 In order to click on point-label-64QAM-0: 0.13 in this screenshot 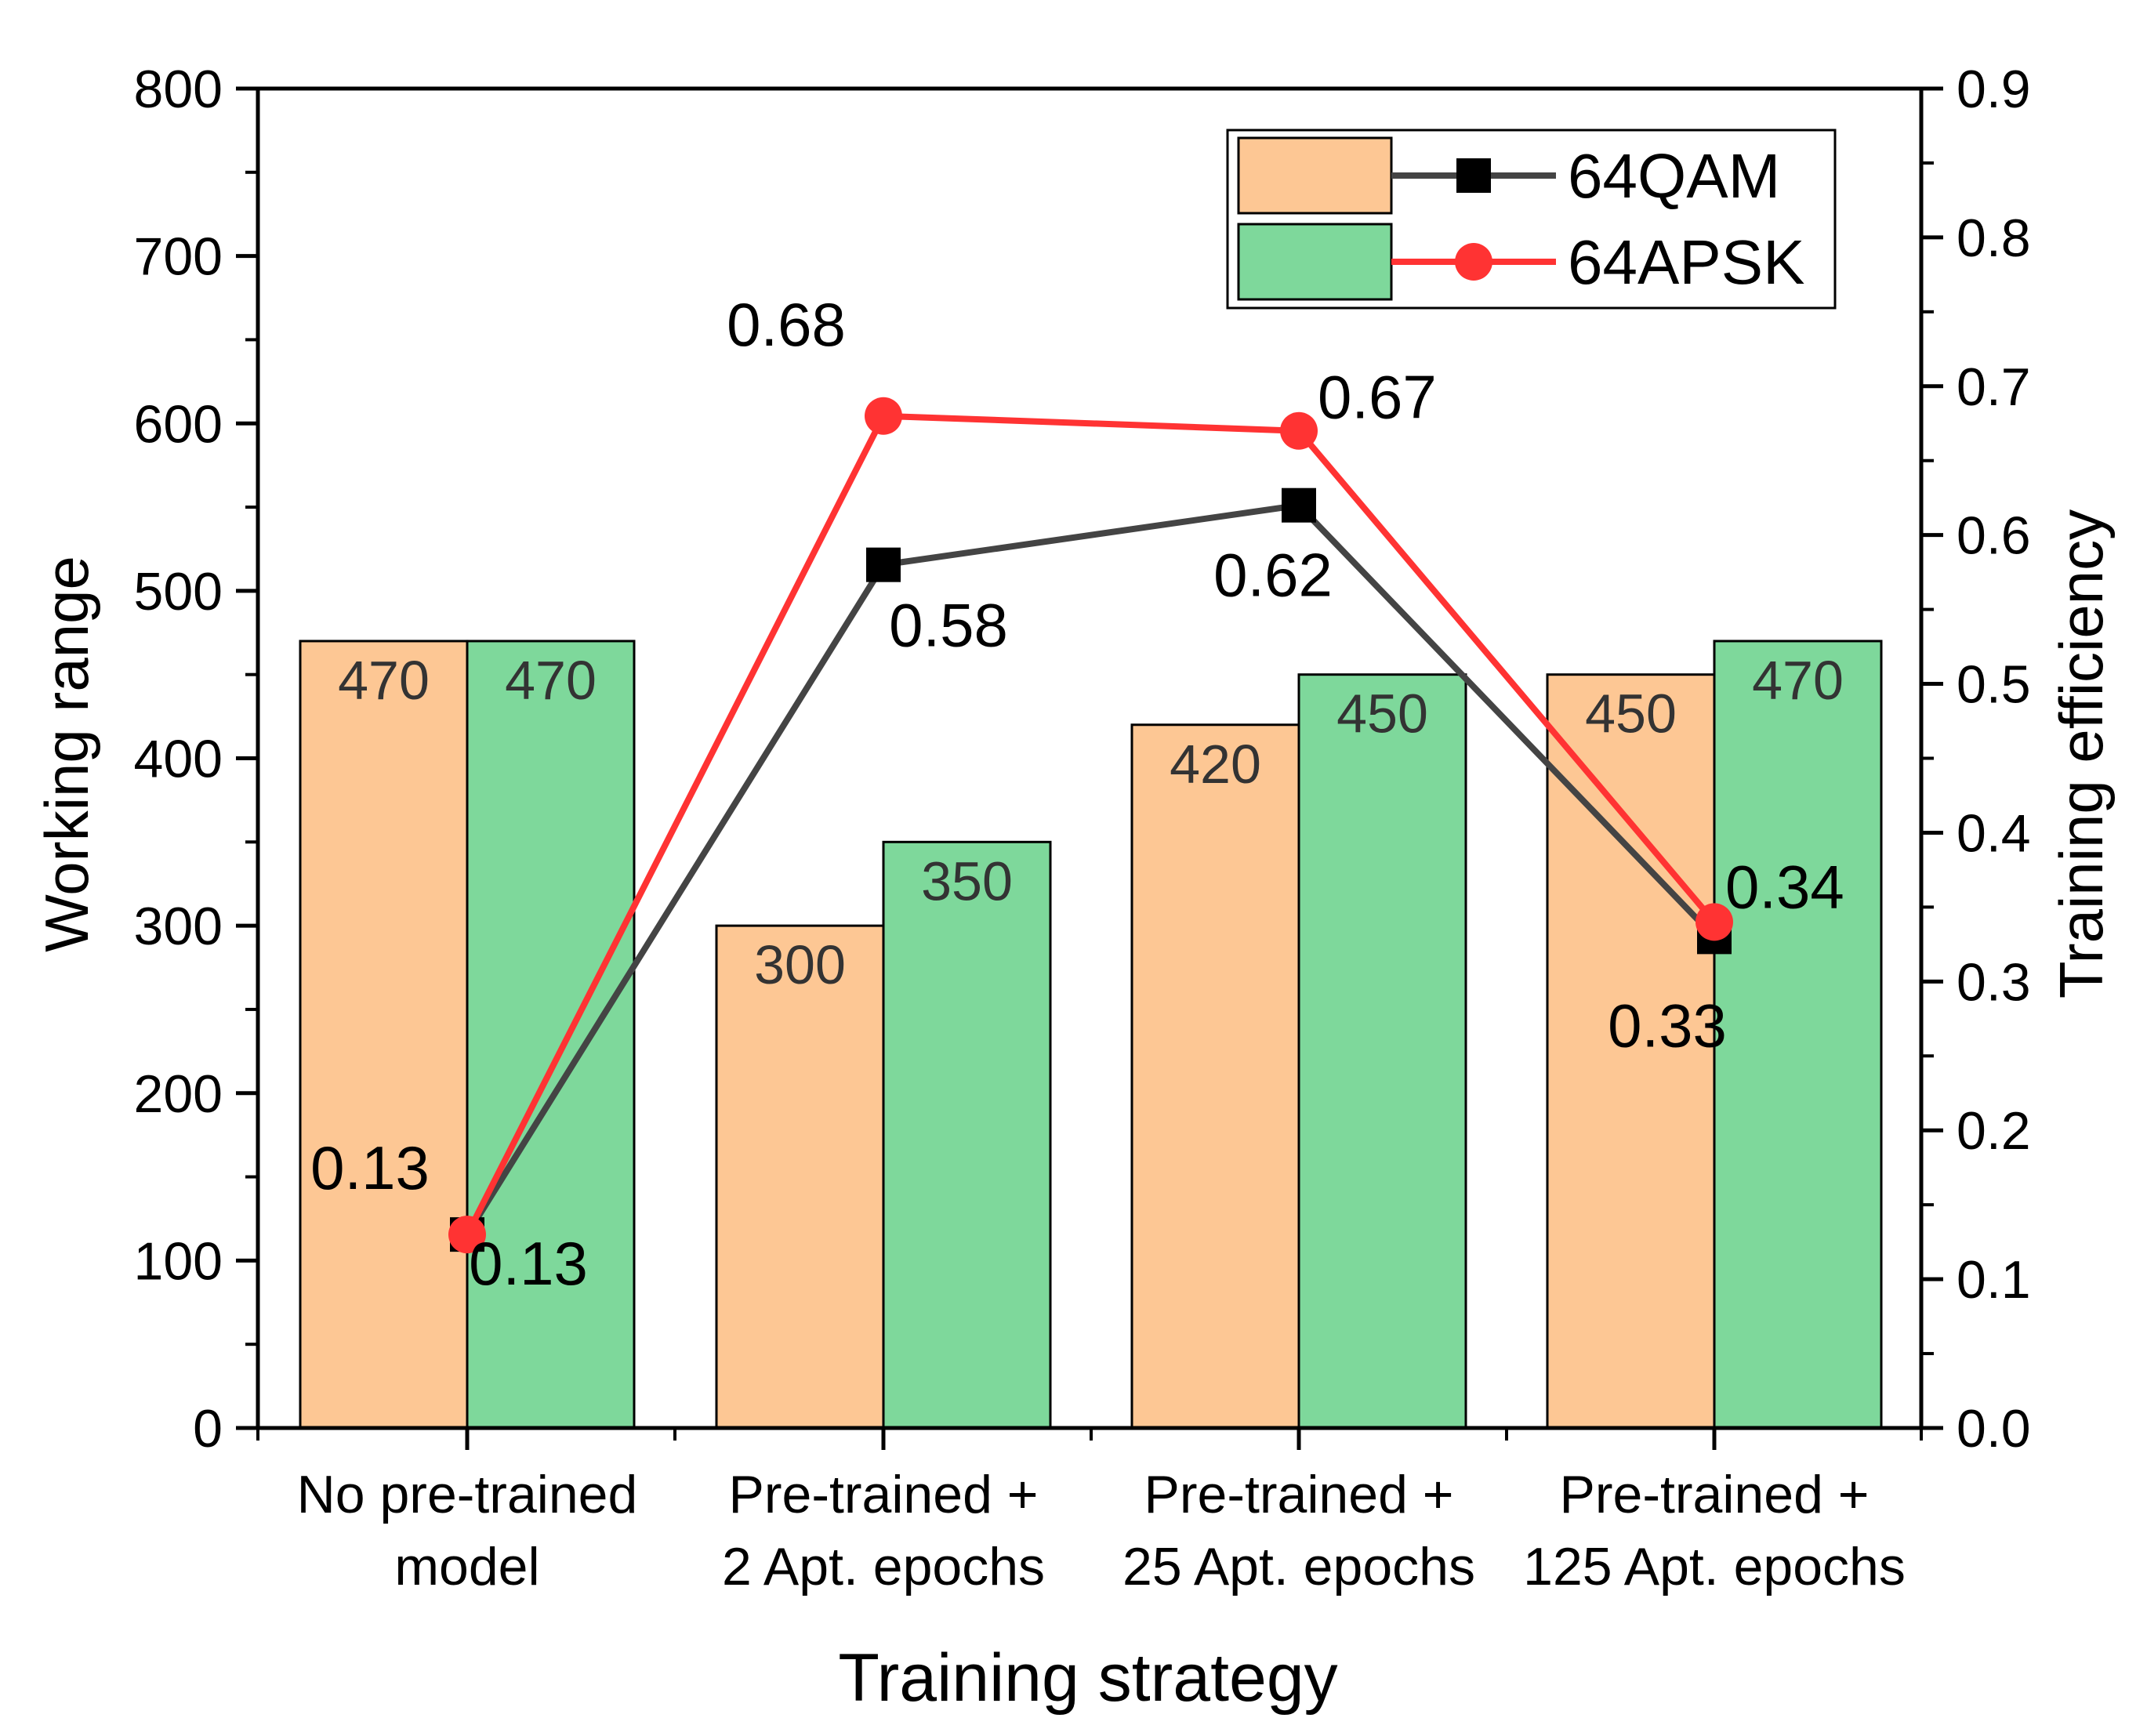, I will do `click(528, 1263)`.